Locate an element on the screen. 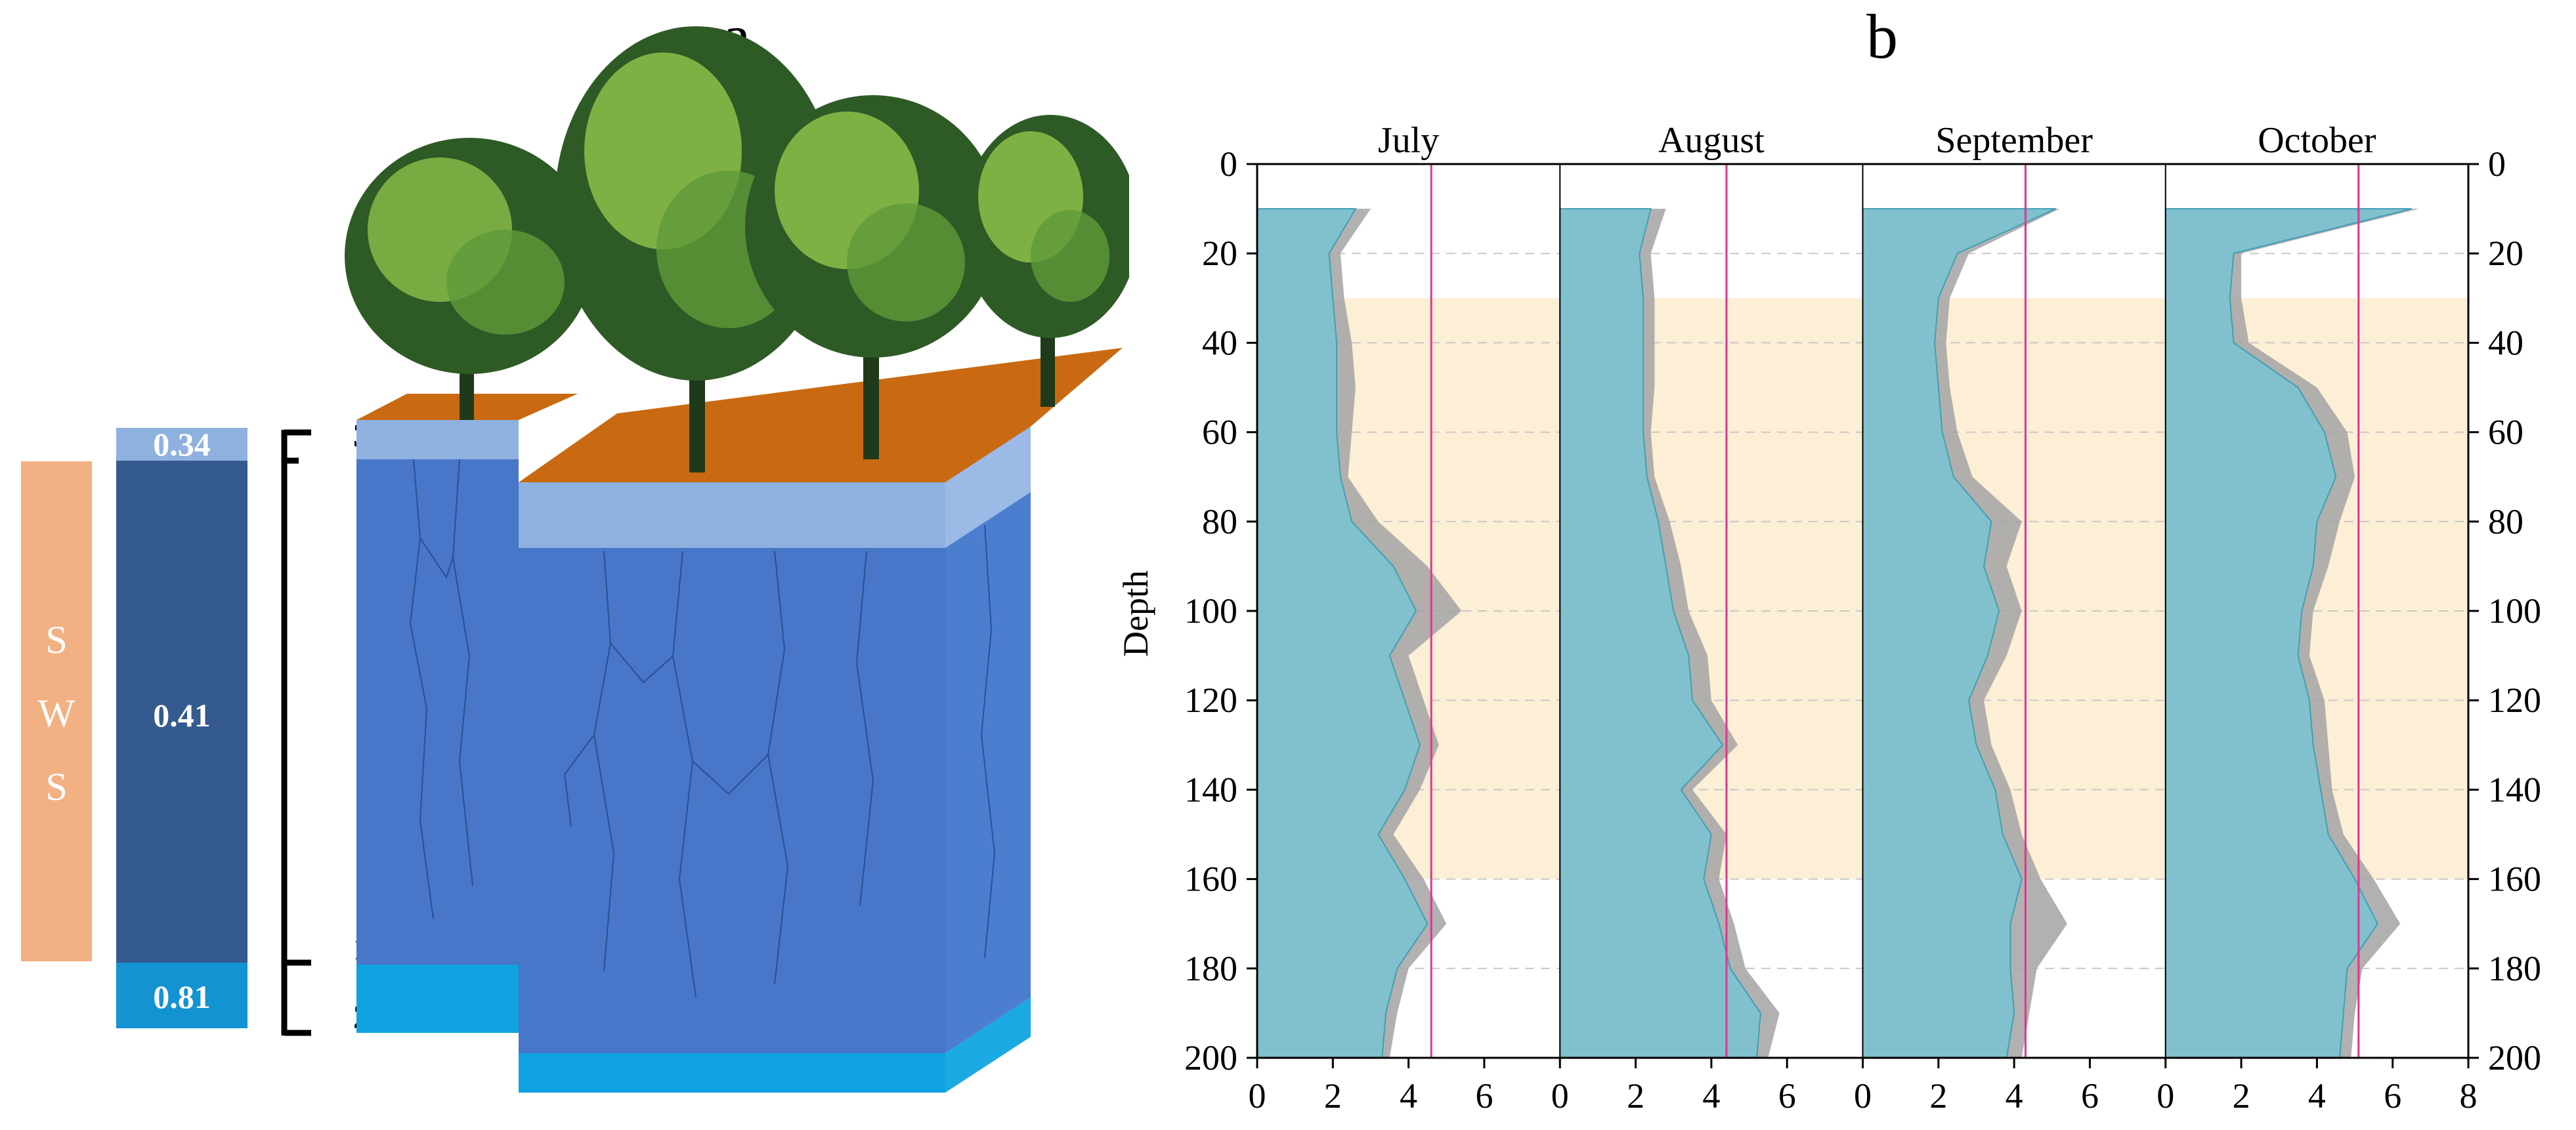  layer-value-bottom: 0.81 is located at coordinates (182, 997).